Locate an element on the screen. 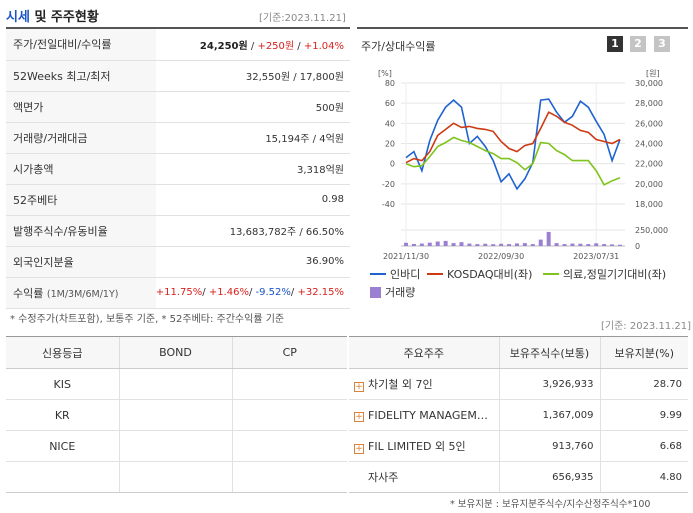  table-header-row: 신용등급 BOND CP is located at coordinates (176, 352).